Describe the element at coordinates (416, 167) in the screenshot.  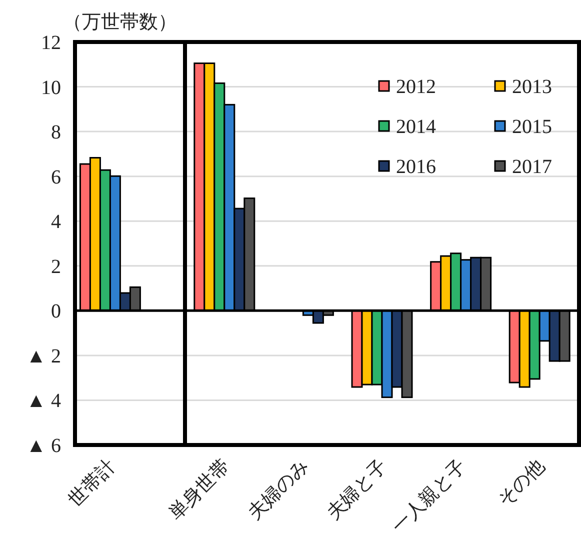
I see `legend-label: 2016` at that location.